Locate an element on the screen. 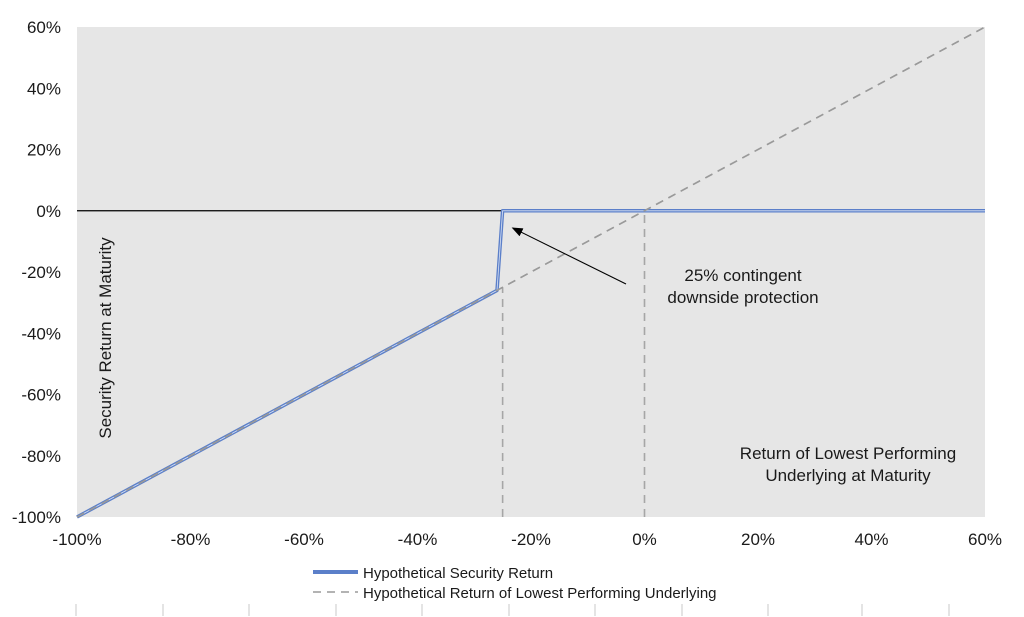  annotation-text: 25% contingent downside protection is located at coordinates (742, 286).